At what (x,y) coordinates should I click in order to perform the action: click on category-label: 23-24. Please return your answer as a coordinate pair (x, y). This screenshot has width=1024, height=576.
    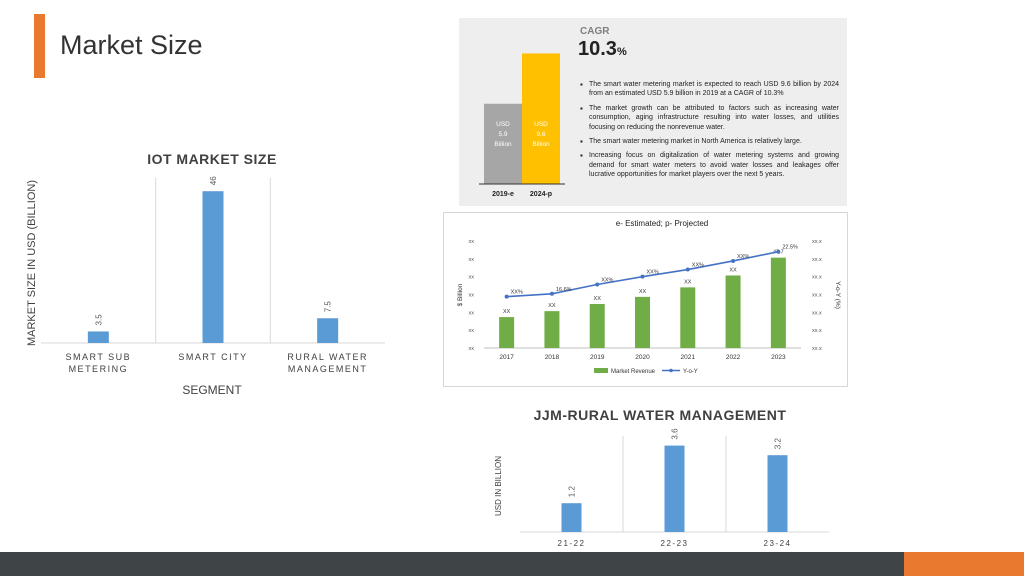
    Looking at the image, I should click on (778, 543).